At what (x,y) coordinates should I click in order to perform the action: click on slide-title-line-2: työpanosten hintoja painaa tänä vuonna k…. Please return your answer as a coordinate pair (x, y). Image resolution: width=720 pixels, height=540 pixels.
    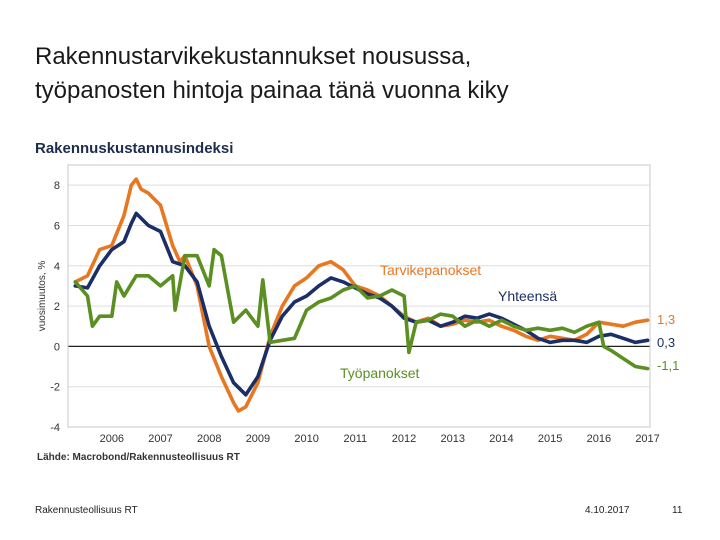
    Looking at the image, I should click on (272, 90).